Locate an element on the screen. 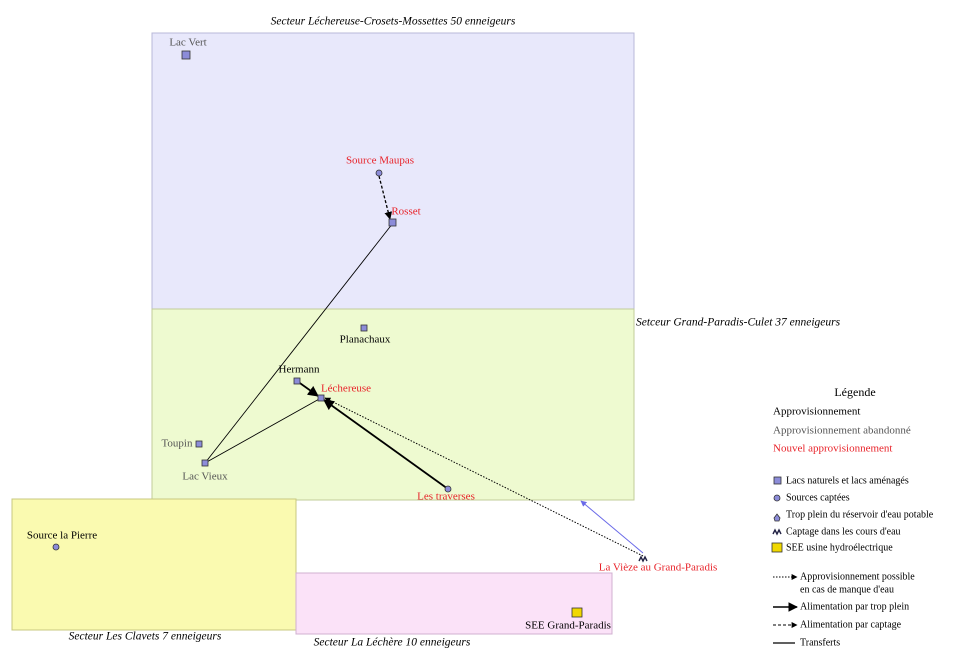 The image size is (963, 648). node-label: Toupin is located at coordinates (177, 444).